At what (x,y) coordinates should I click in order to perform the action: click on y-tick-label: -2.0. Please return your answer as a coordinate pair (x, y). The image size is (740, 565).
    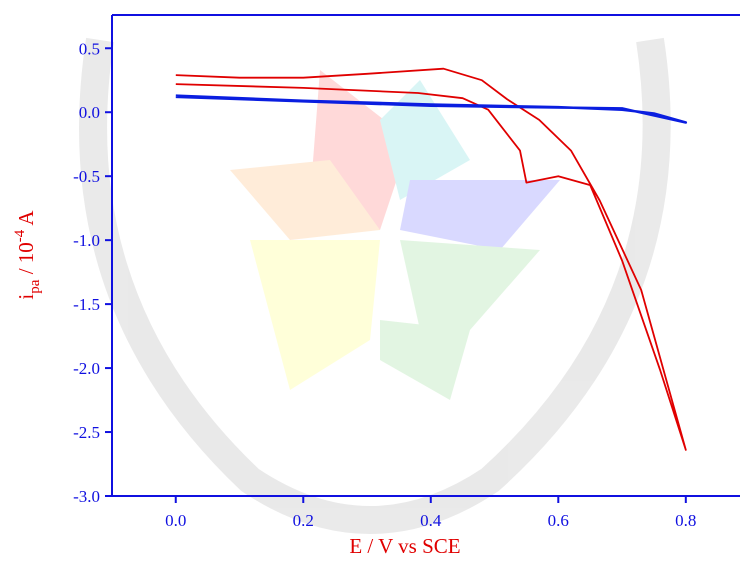
    Looking at the image, I should click on (86, 368).